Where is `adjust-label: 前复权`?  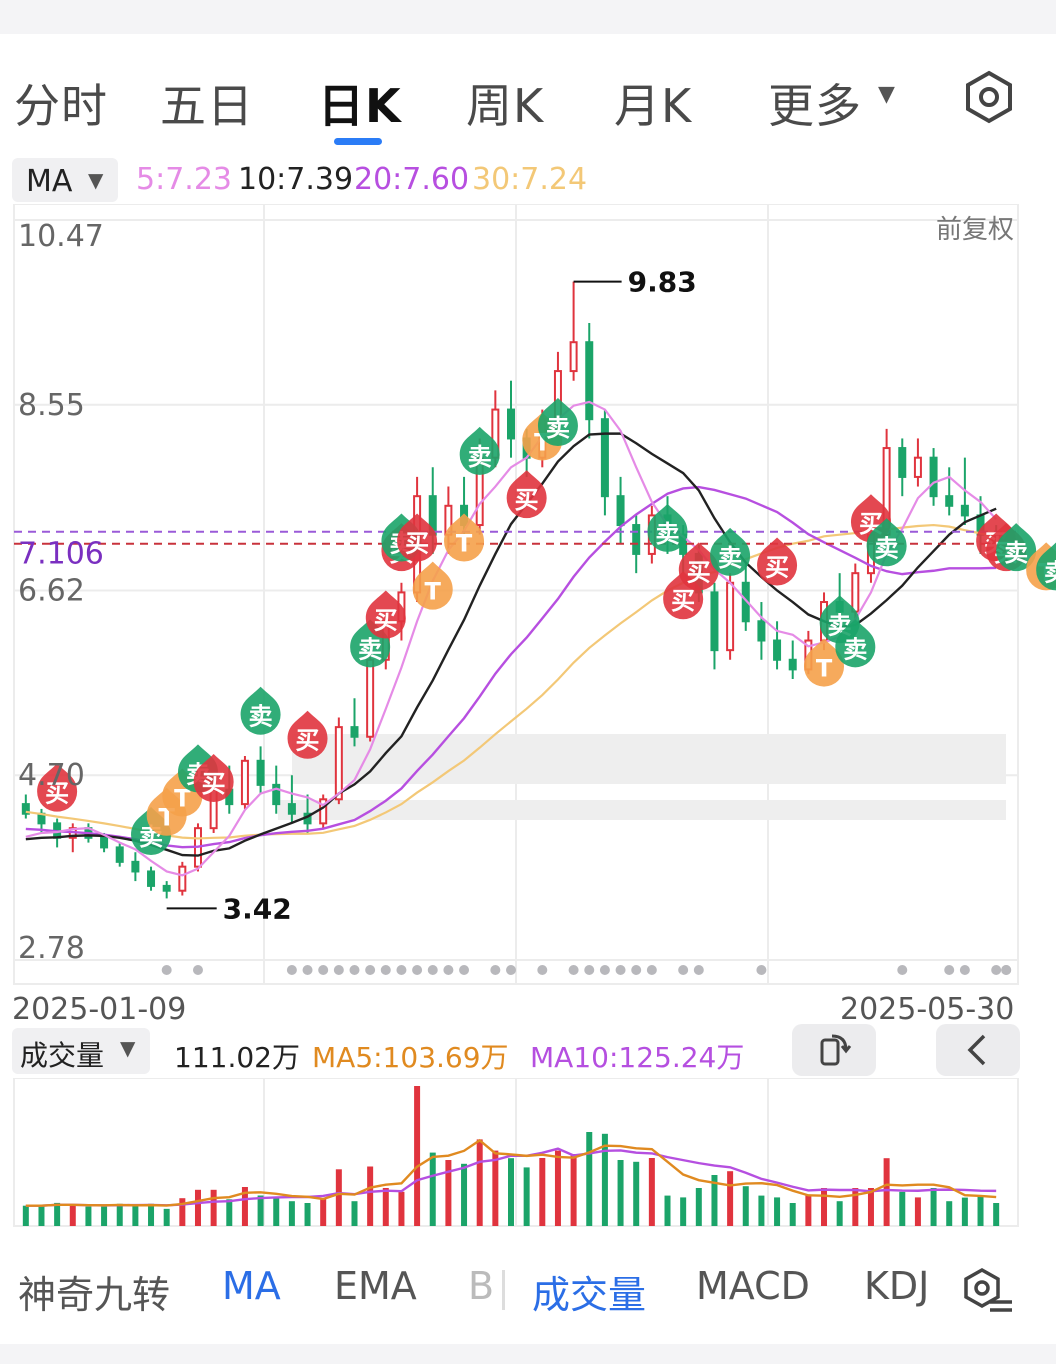 adjust-label: 前复权 is located at coordinates (975, 230).